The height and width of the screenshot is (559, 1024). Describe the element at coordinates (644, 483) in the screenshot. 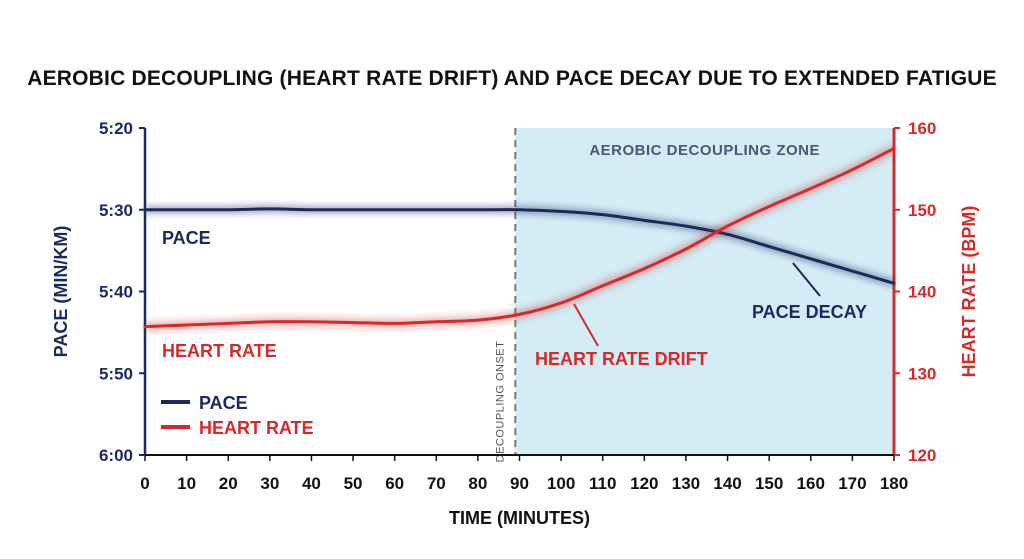

I see `x-tick-label: 120` at that location.